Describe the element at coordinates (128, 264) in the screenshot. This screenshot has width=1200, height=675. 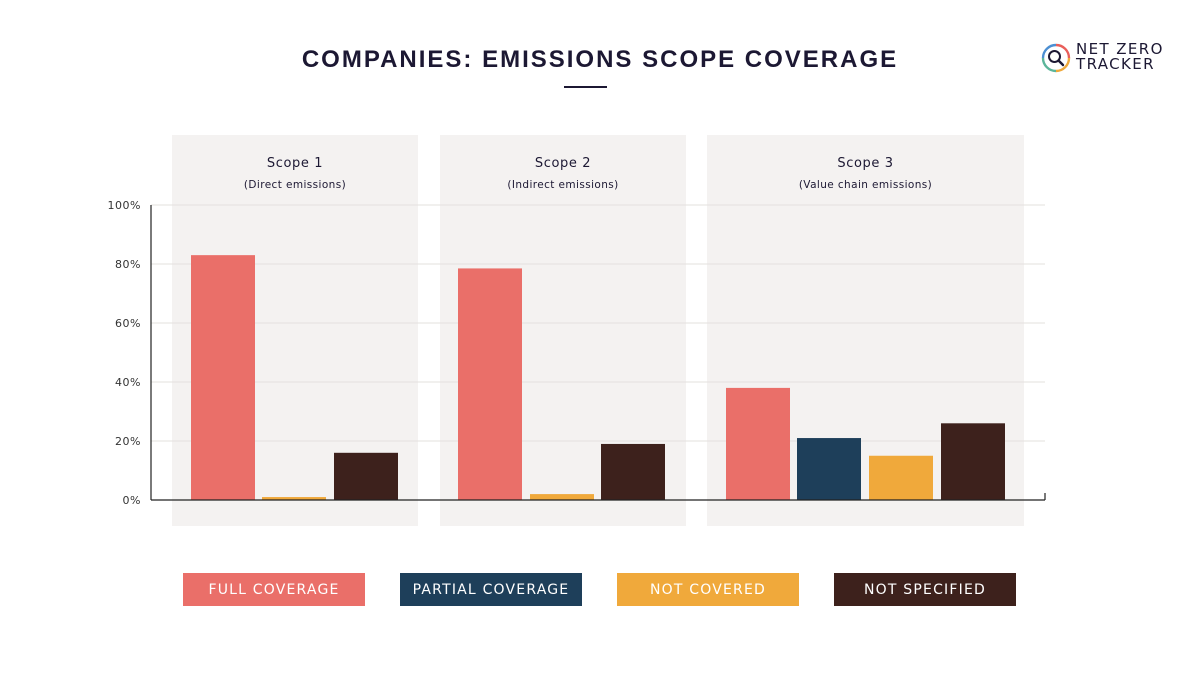
I see `y-tick-label: 80%` at that location.